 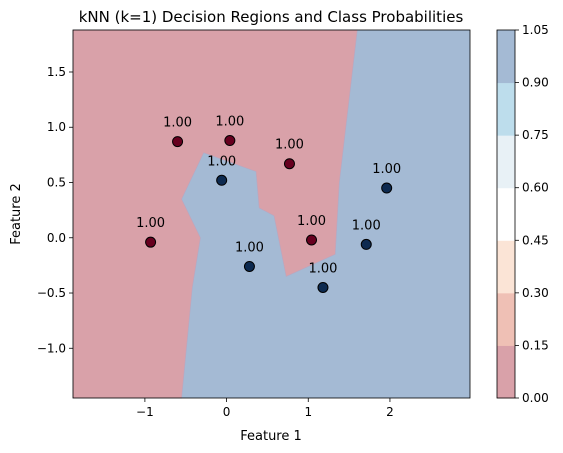 What do you see at coordinates (271, 436) in the screenshot?
I see `x-axis-label: Feature 1` at bounding box center [271, 436].